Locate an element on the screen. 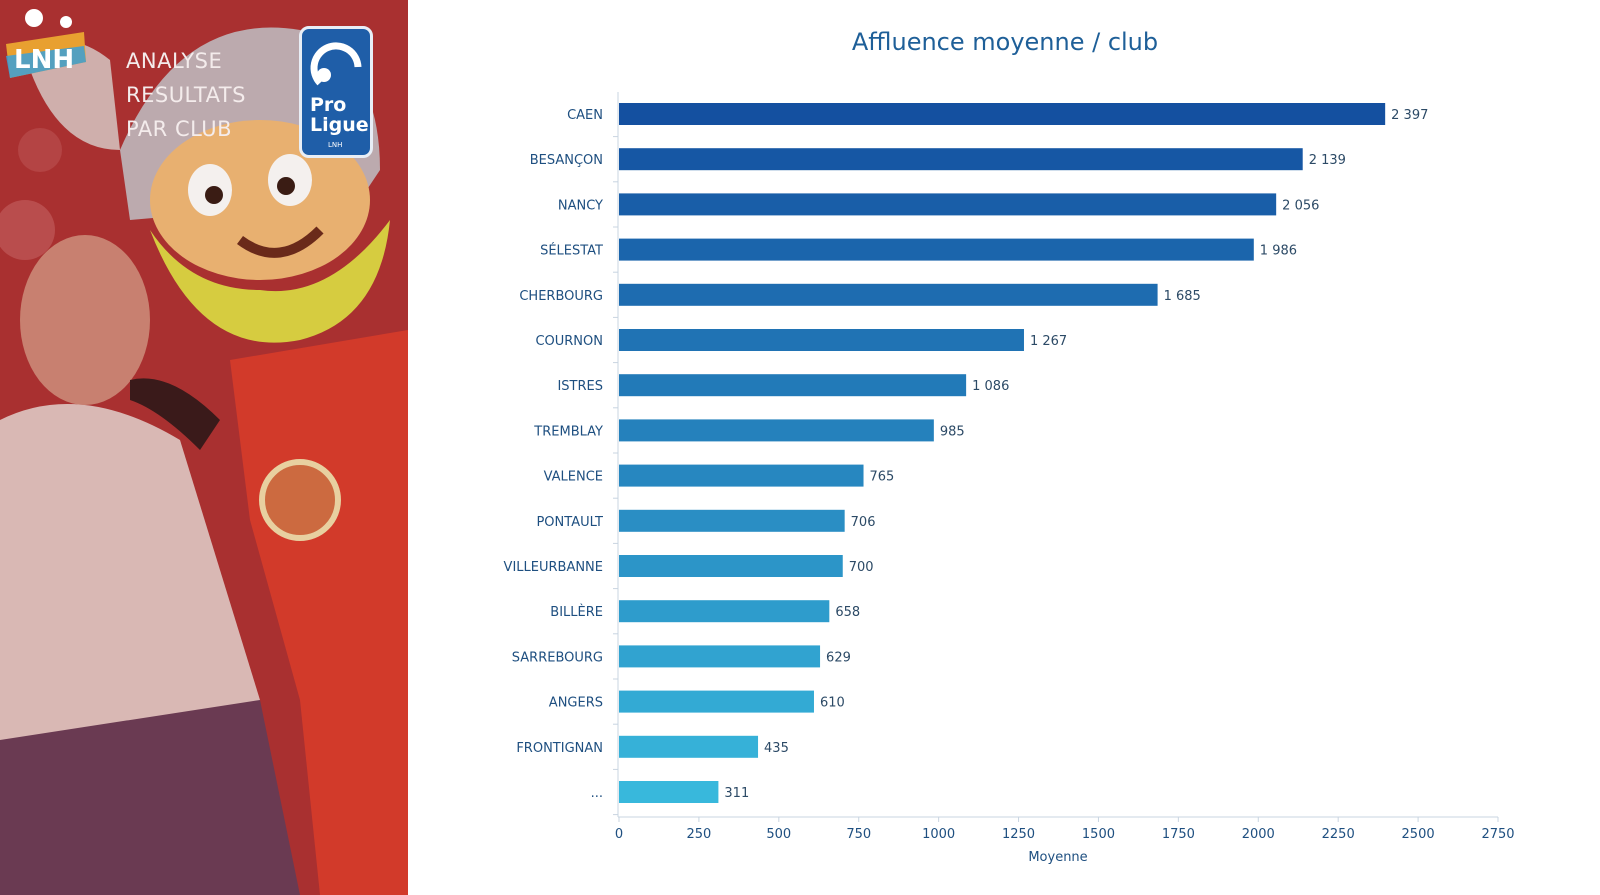 Image resolution: width=1600 pixels, height=895 pixels. panel-title: ANALYSE RESULTATS PAR CLUB is located at coordinates (186, 95).